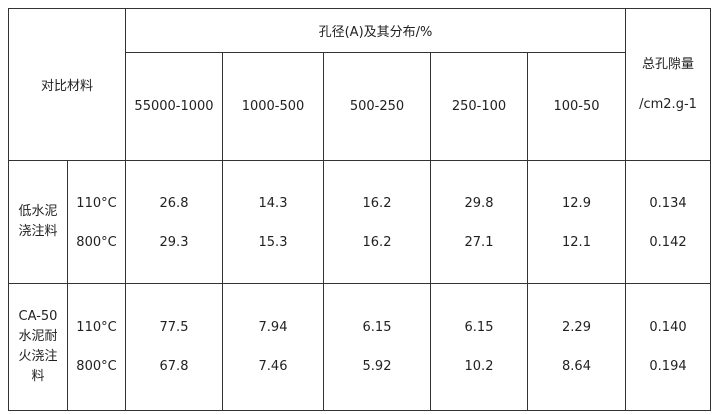 This screenshot has width=716, height=415. I want to click on range-header: 250-100, so click(479, 106).